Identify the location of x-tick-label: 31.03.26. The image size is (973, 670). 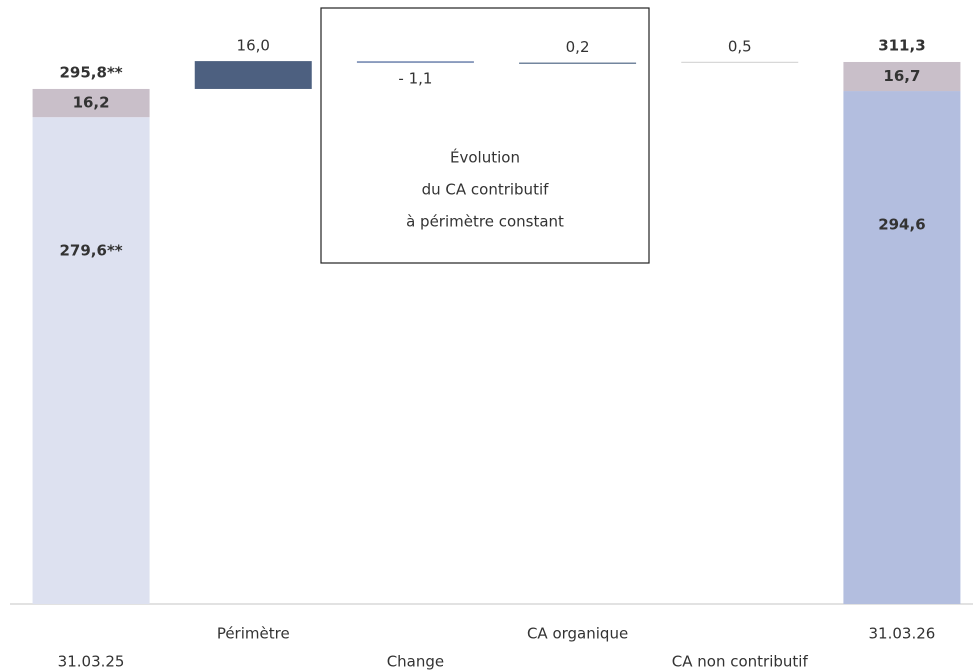
(902, 634).